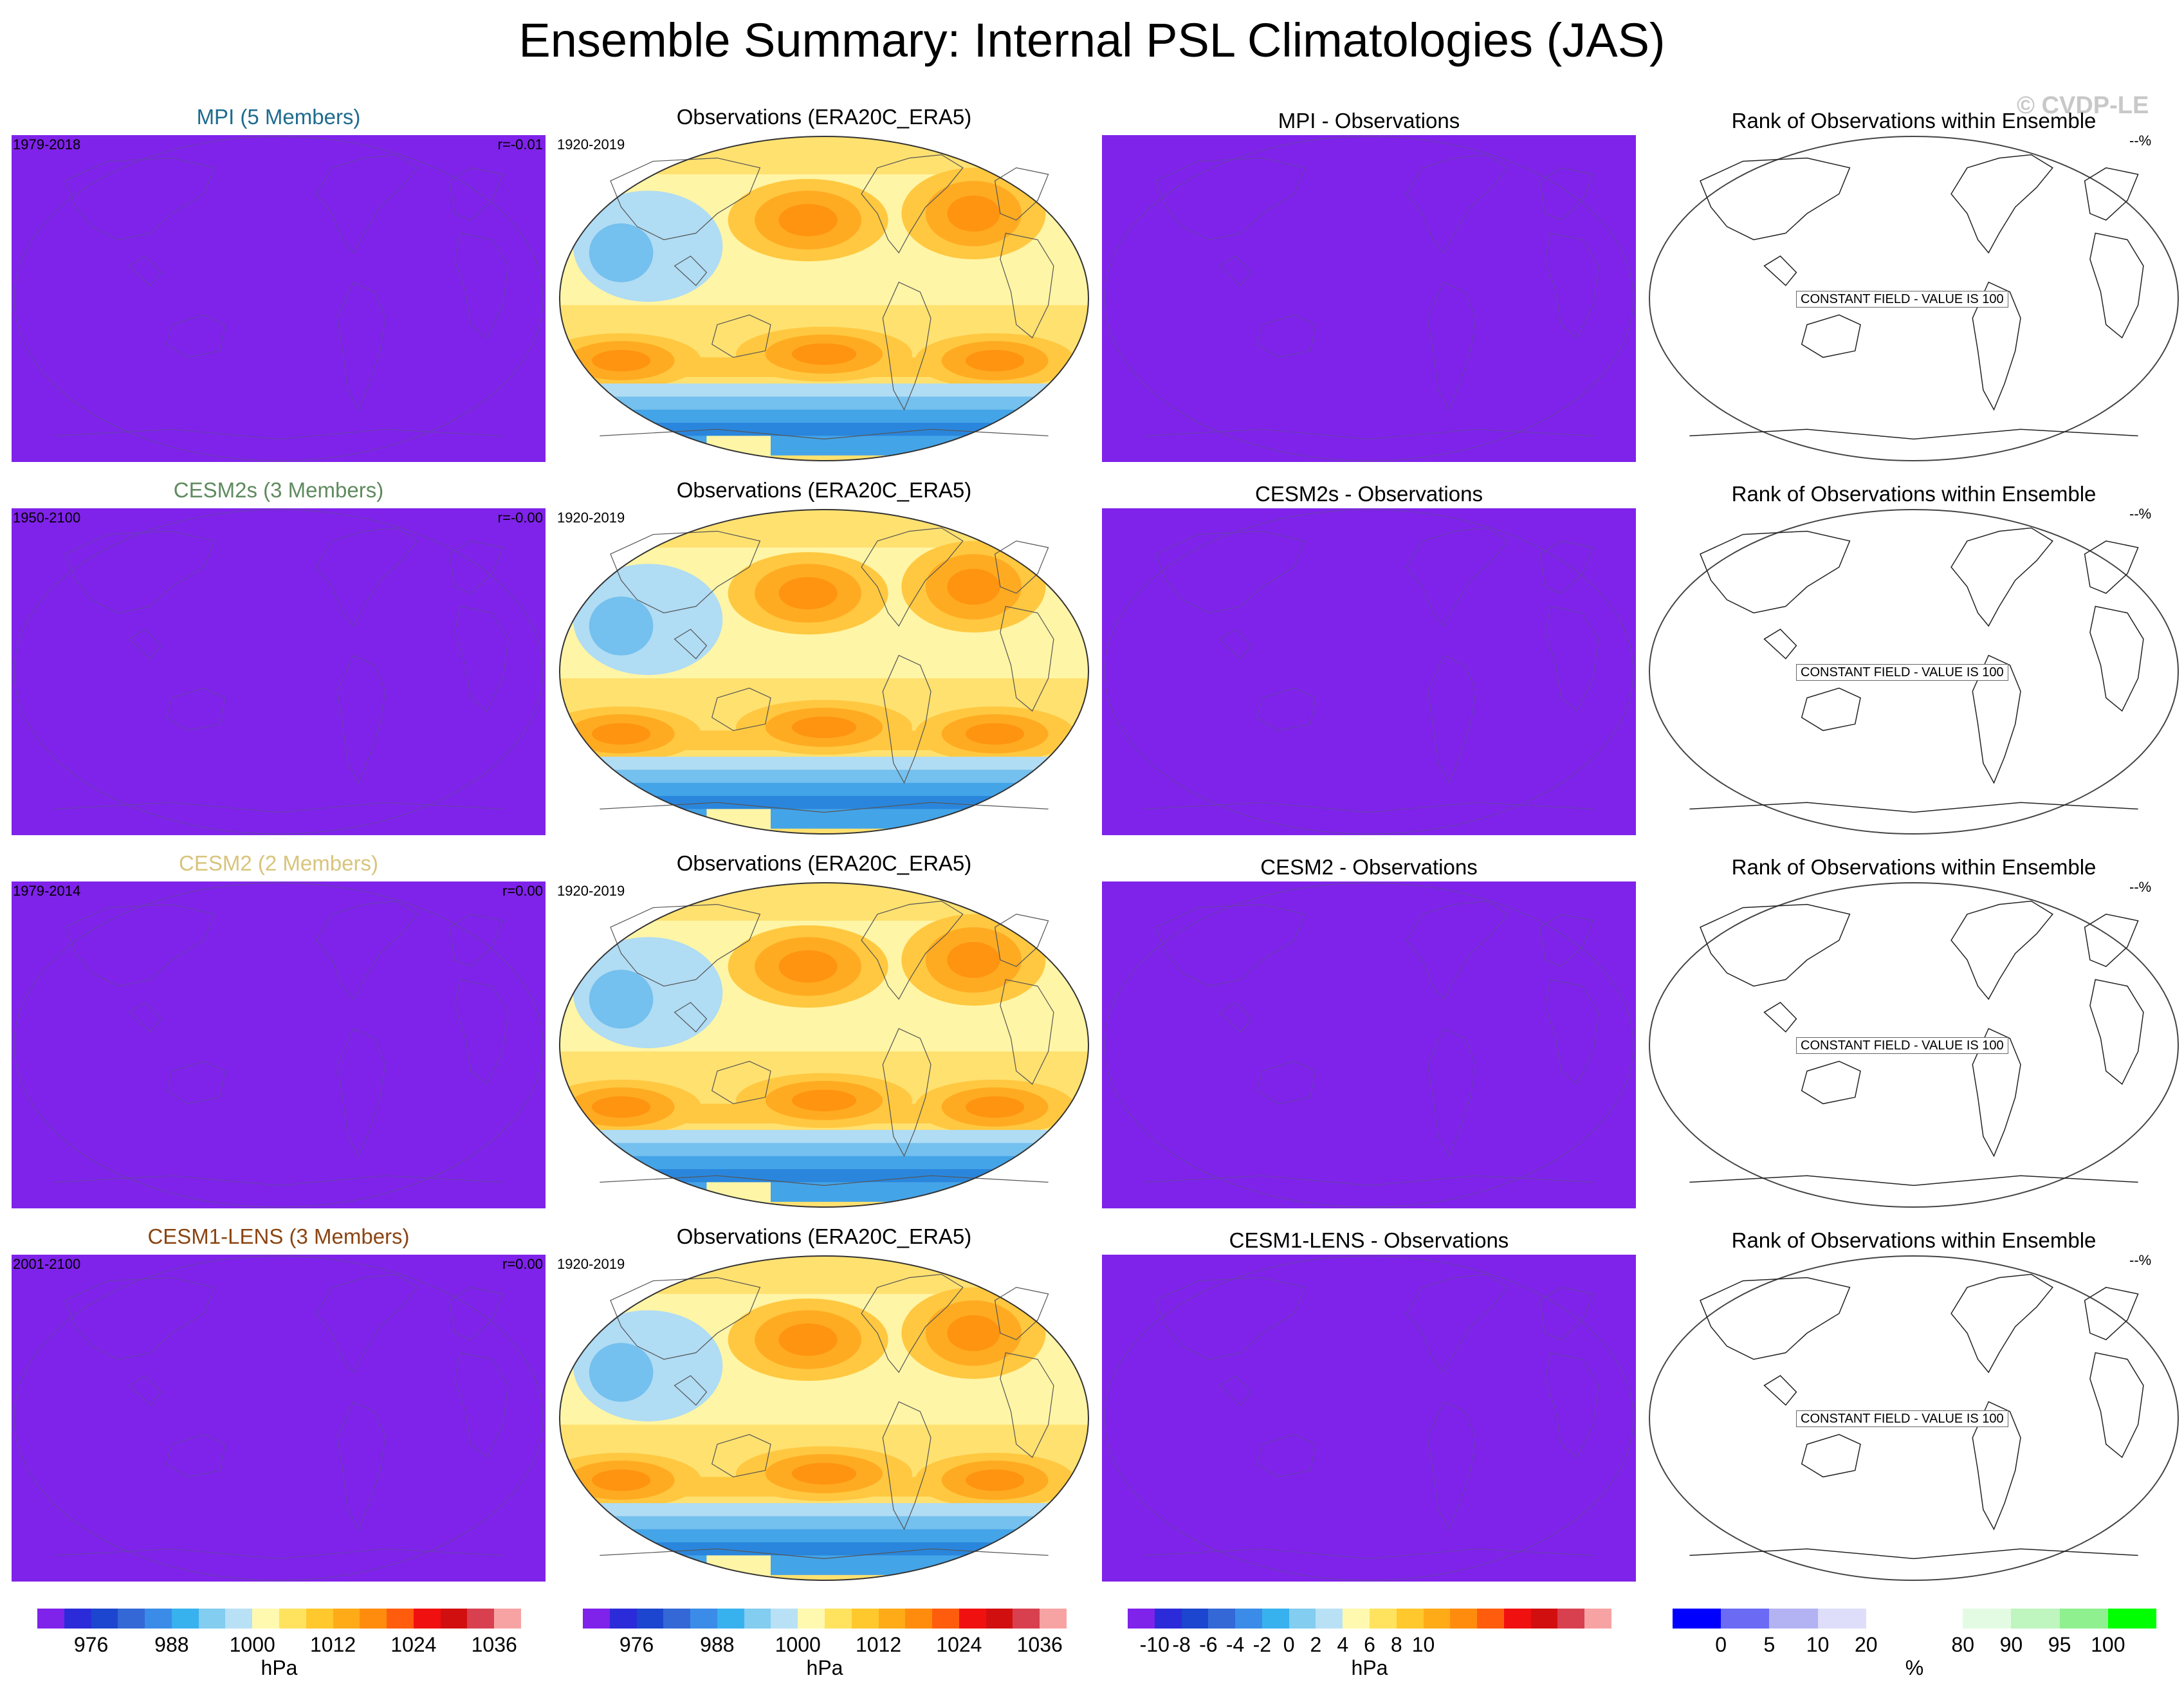  Describe the element at coordinates (1343, 1644) in the screenshot. I see `colorbar-tick-label: 4` at that location.